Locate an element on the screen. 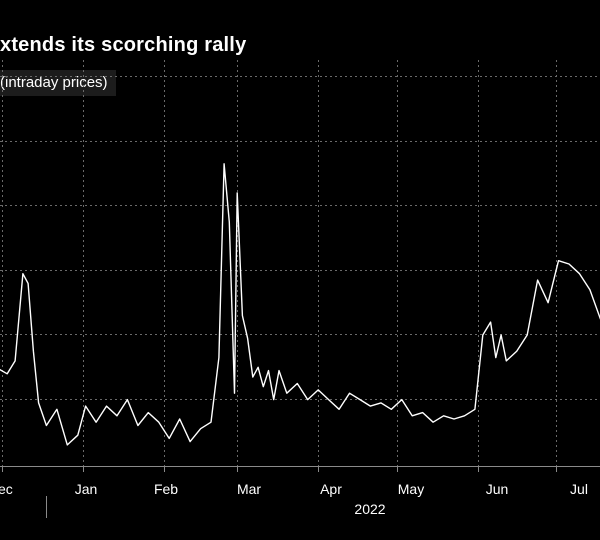 The image size is (600, 540). x-tick-label: ec is located at coordinates (6, 489).